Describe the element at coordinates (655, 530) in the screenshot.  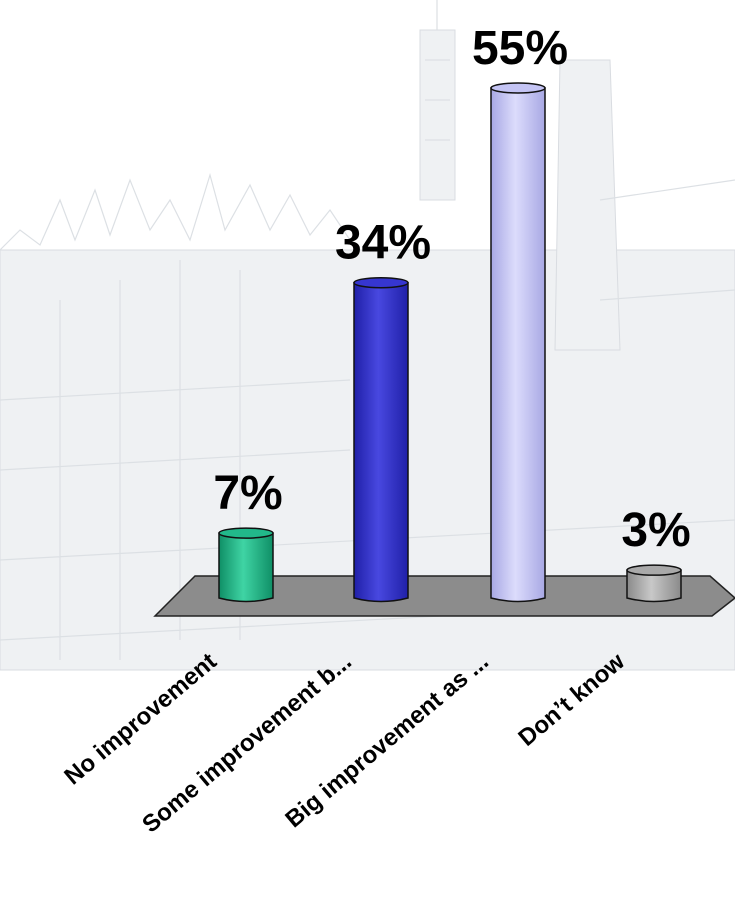
I see `value-label-4: 3%` at that location.